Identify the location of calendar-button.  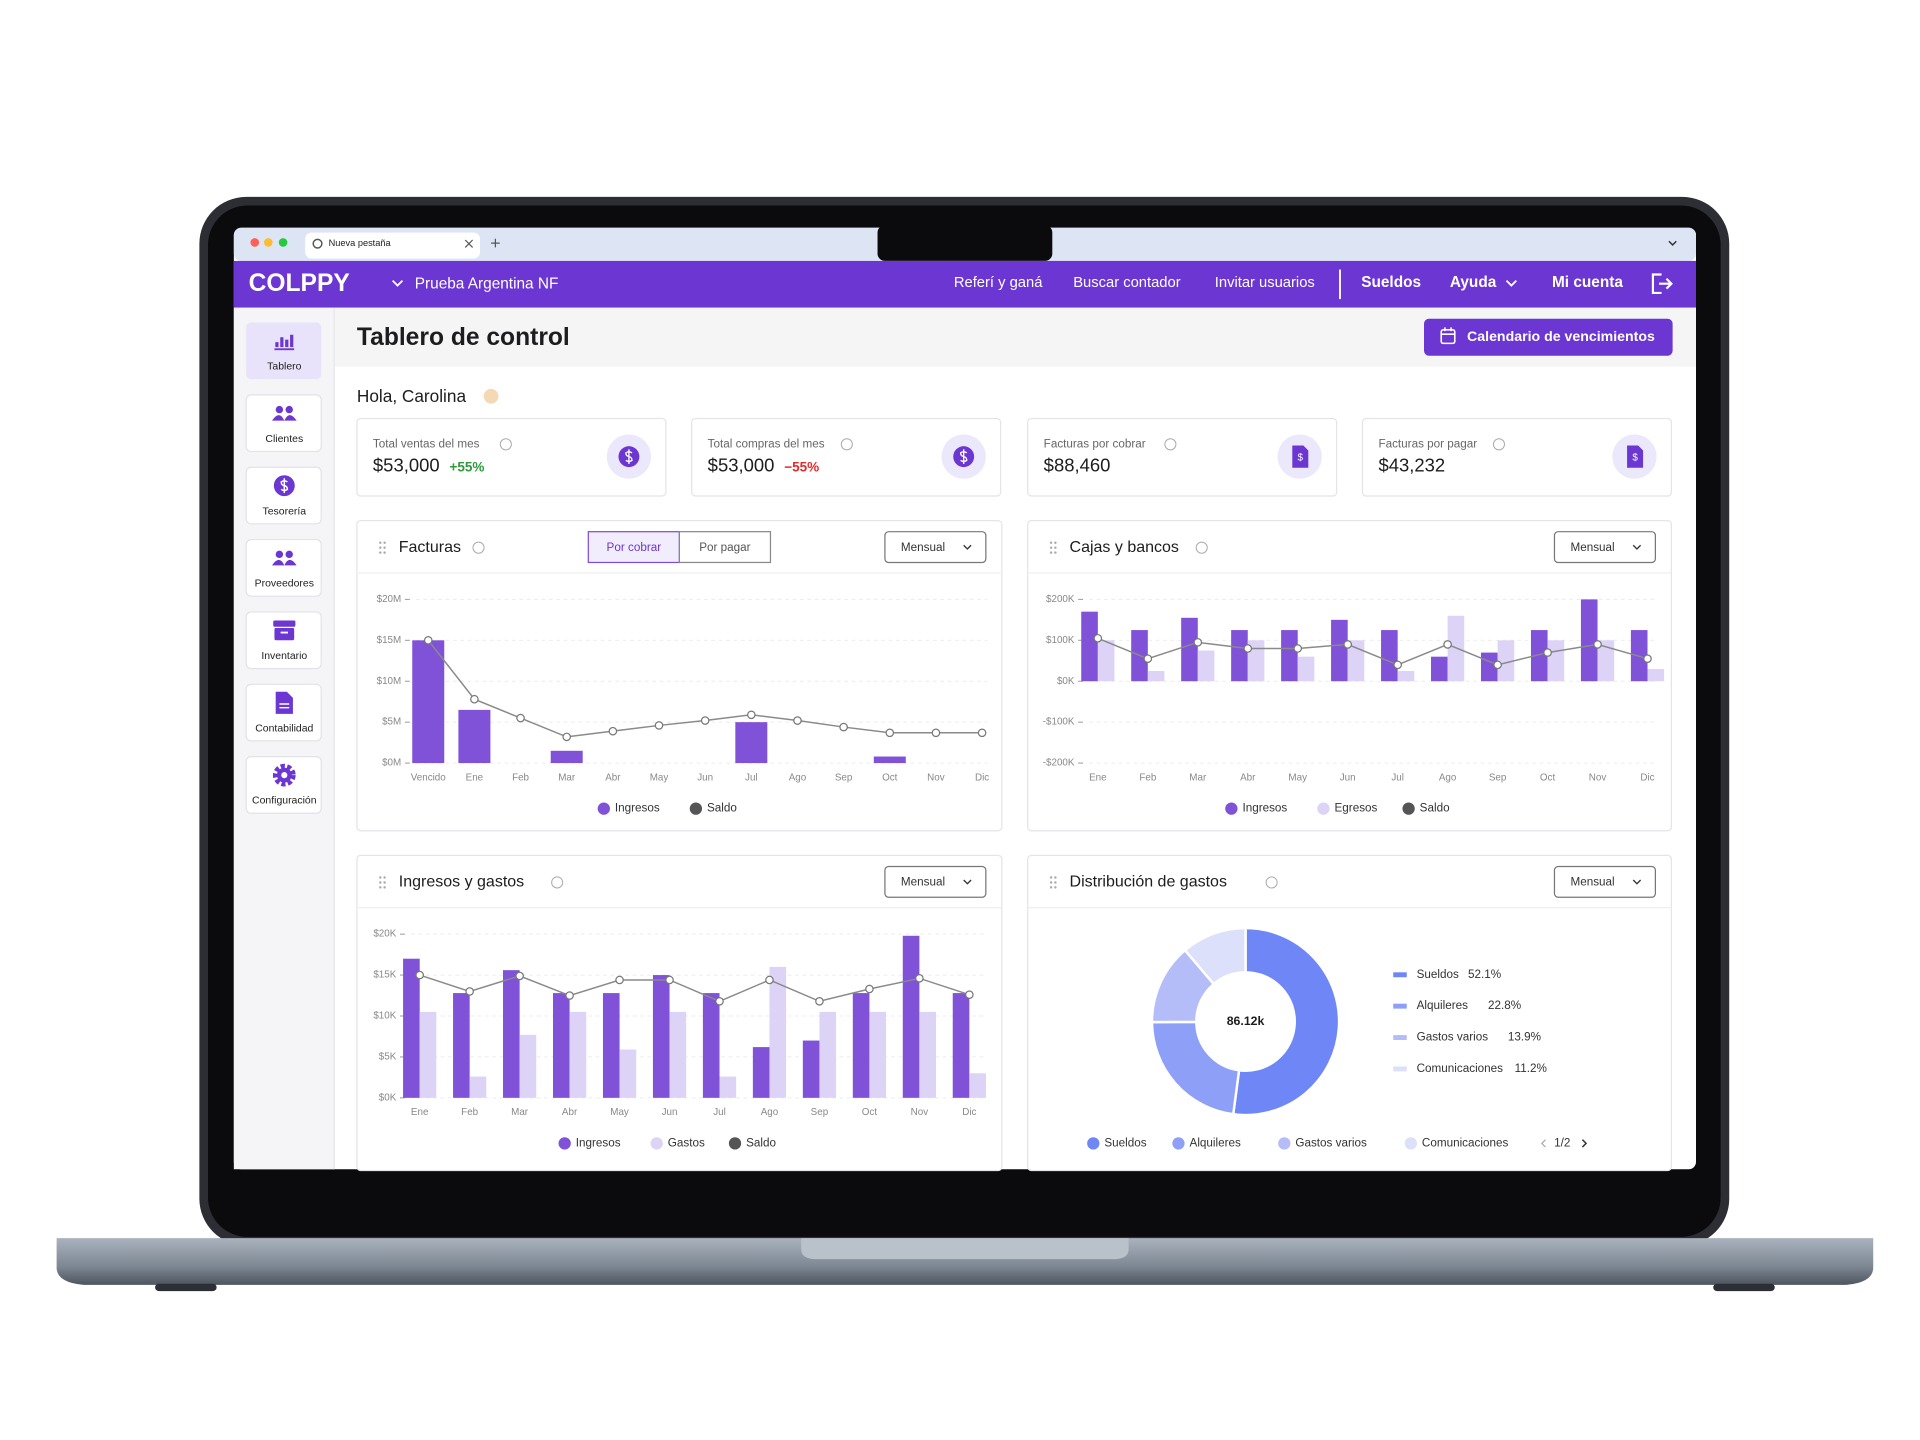
(1548, 337).